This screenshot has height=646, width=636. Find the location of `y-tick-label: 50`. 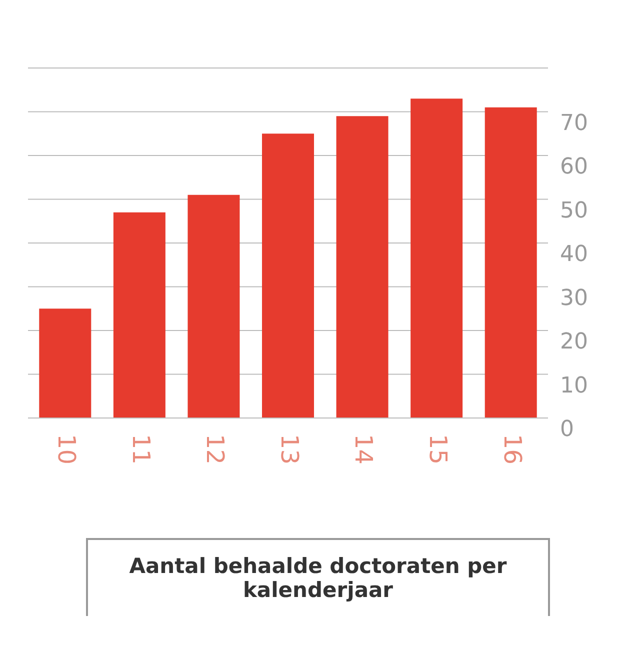

y-tick-label: 50 is located at coordinates (574, 211).